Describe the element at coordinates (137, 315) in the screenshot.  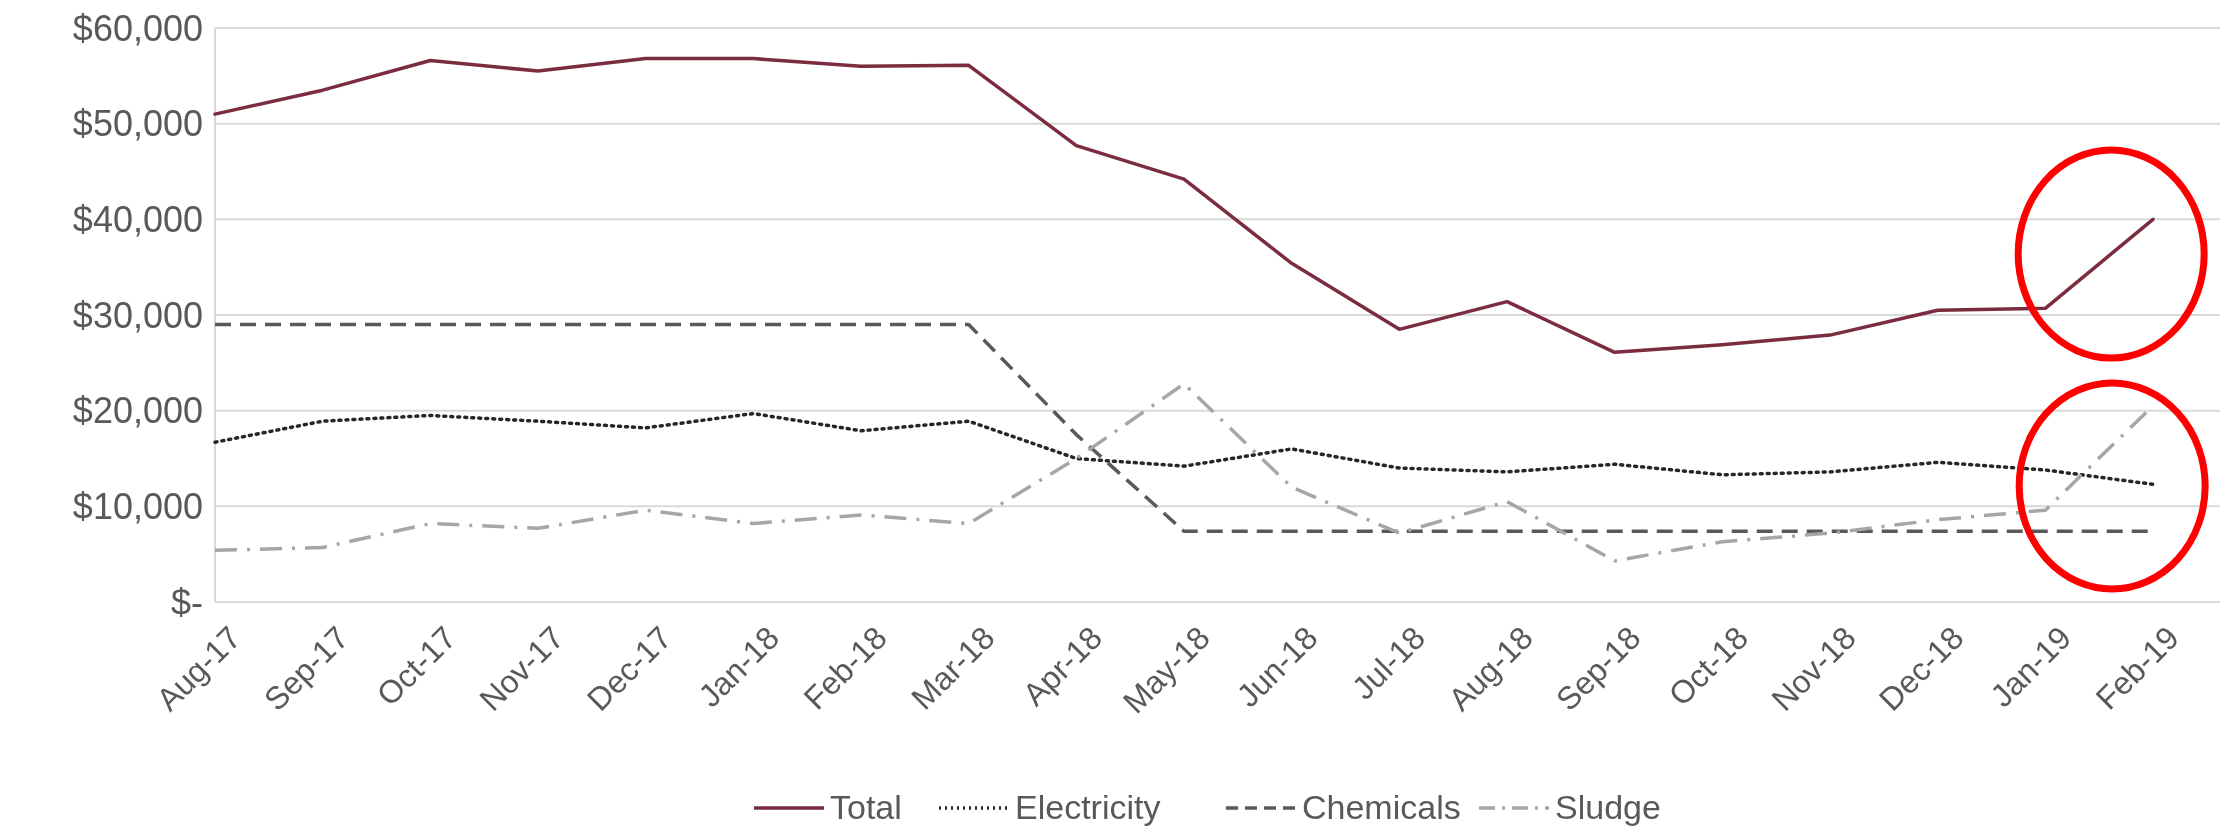
I see `y-tick-label: $30,000` at that location.